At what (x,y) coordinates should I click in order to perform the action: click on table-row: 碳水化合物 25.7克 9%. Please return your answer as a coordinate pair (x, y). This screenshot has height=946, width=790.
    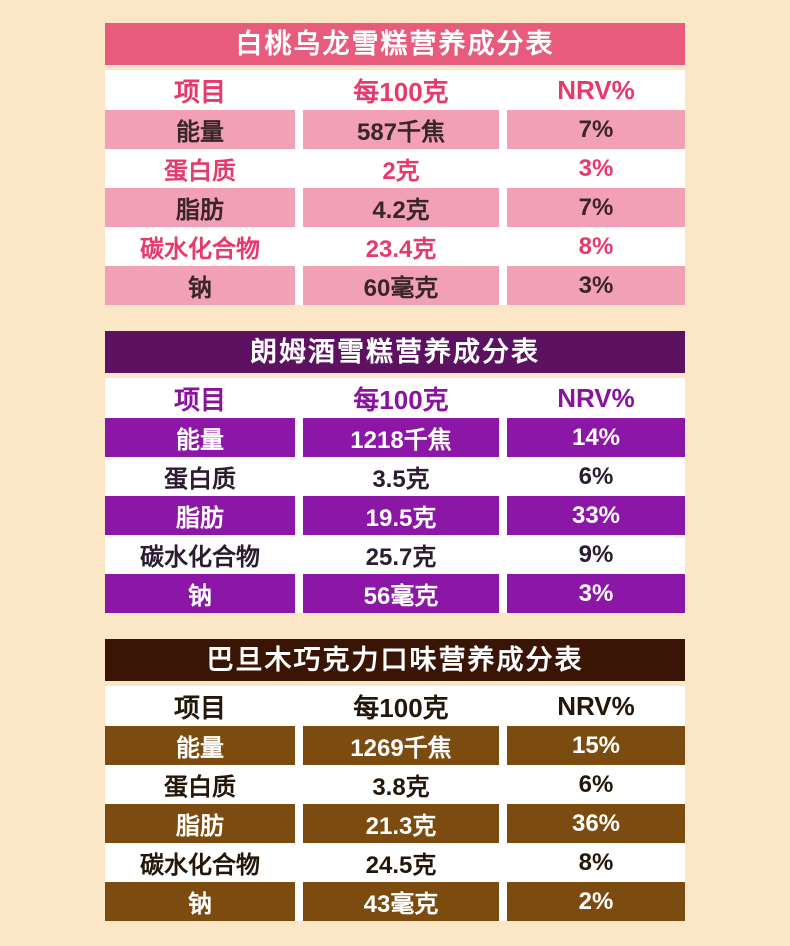
    Looking at the image, I should click on (395, 554).